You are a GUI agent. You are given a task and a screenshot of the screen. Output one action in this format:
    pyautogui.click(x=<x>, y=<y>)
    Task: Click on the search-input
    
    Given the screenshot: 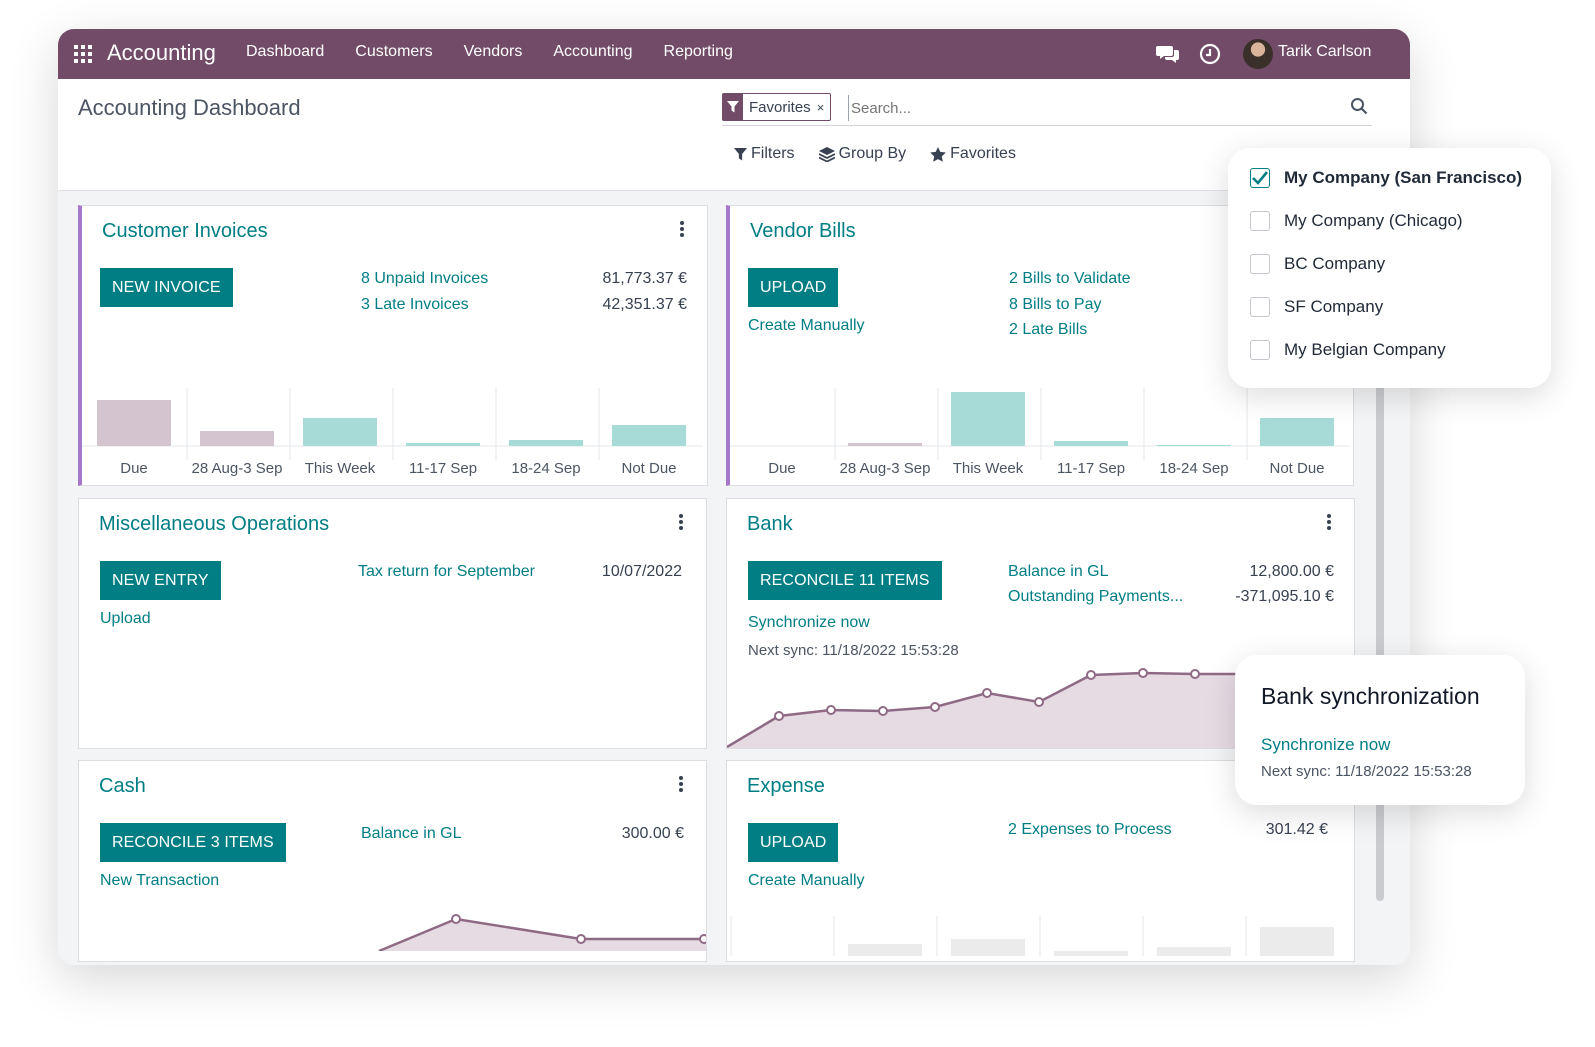 What is the action you would take?
    pyautogui.click(x=1080, y=108)
    